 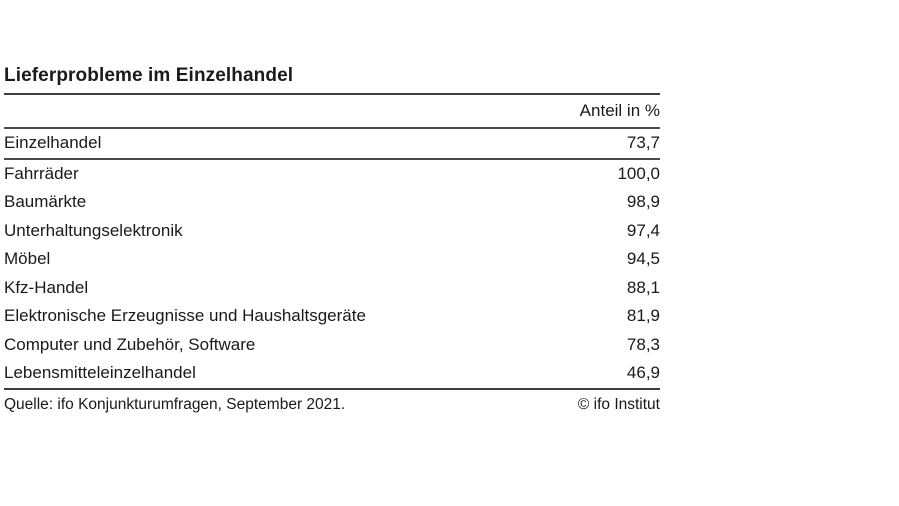 I want to click on row-label: Computer und Zubehör, Software, so click(x=130, y=344).